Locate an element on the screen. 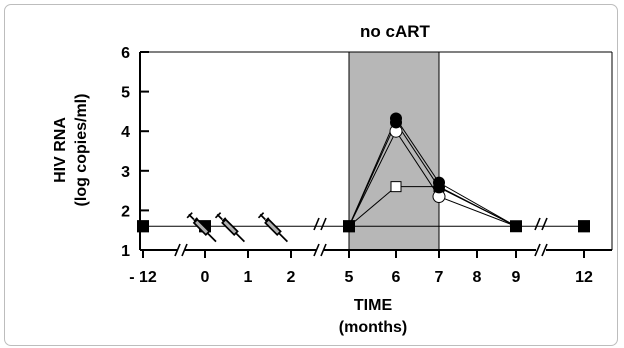 The height and width of the screenshot is (348, 624). x-tick-label: 0 is located at coordinates (205, 277).